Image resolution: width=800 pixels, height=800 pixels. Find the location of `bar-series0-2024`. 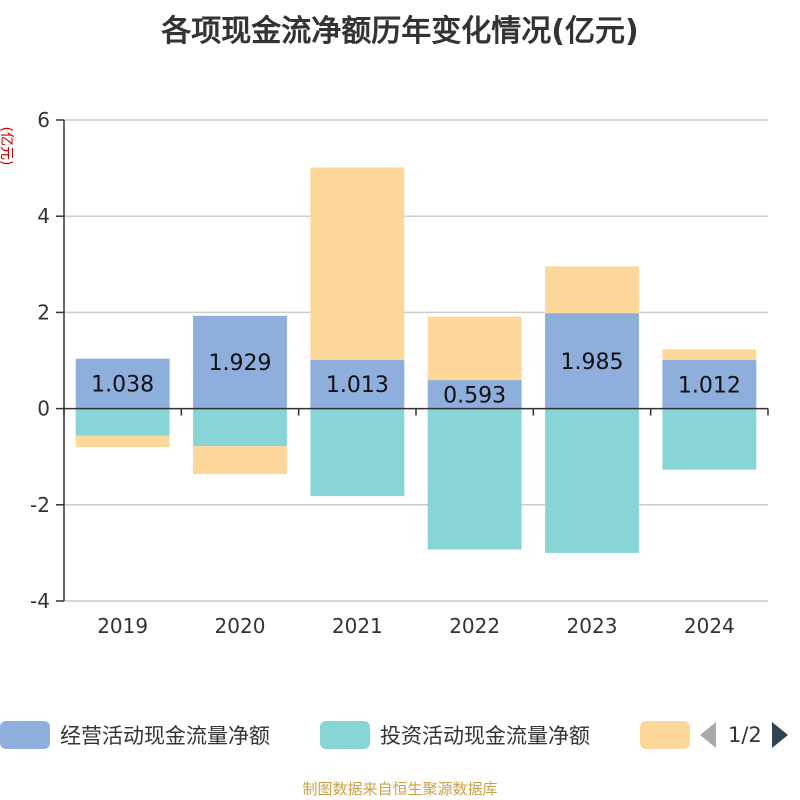

bar-series0-2024 is located at coordinates (709, 384).